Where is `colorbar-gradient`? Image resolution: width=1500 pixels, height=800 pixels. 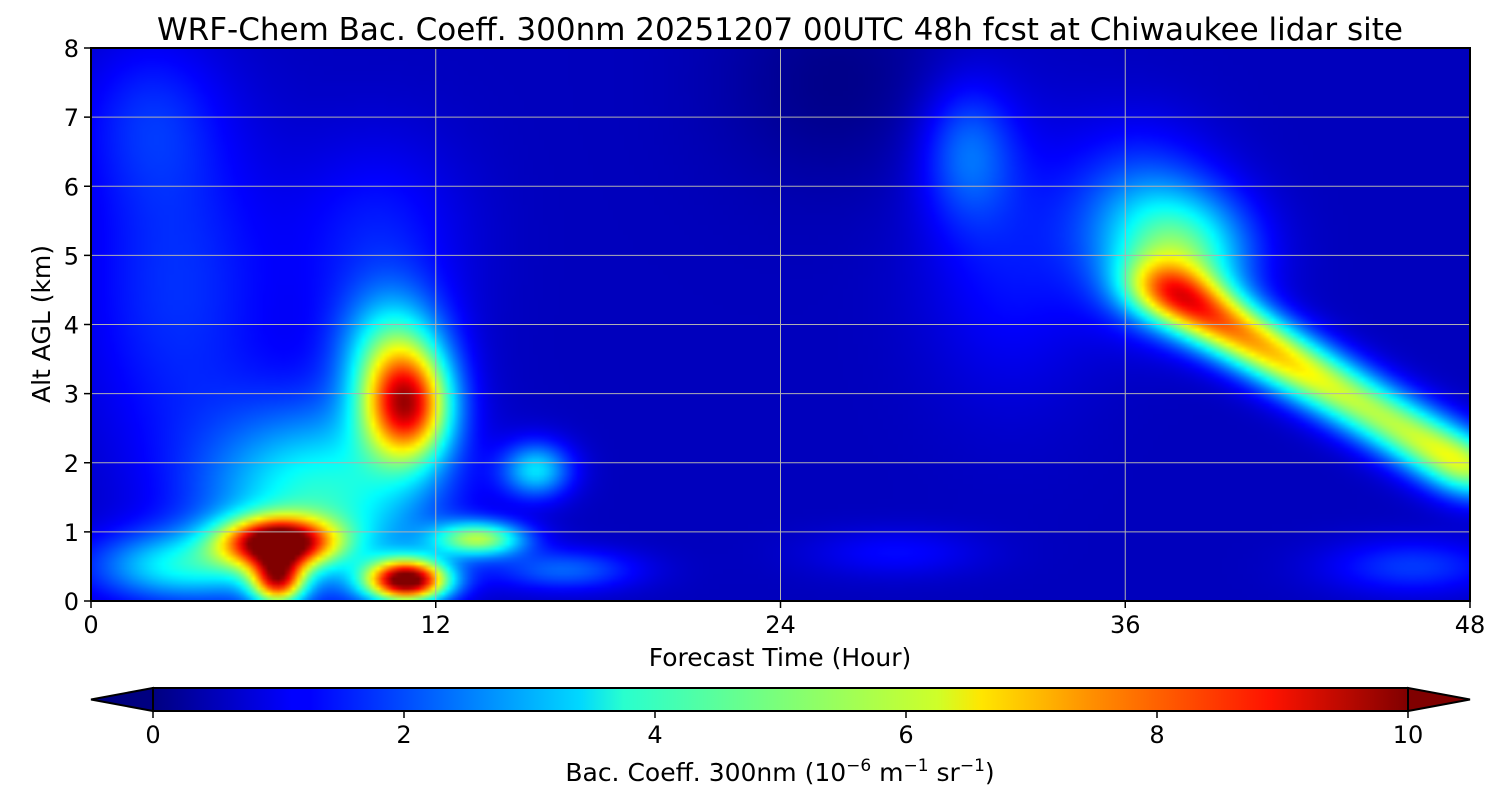 colorbar-gradient is located at coordinates (780, 699).